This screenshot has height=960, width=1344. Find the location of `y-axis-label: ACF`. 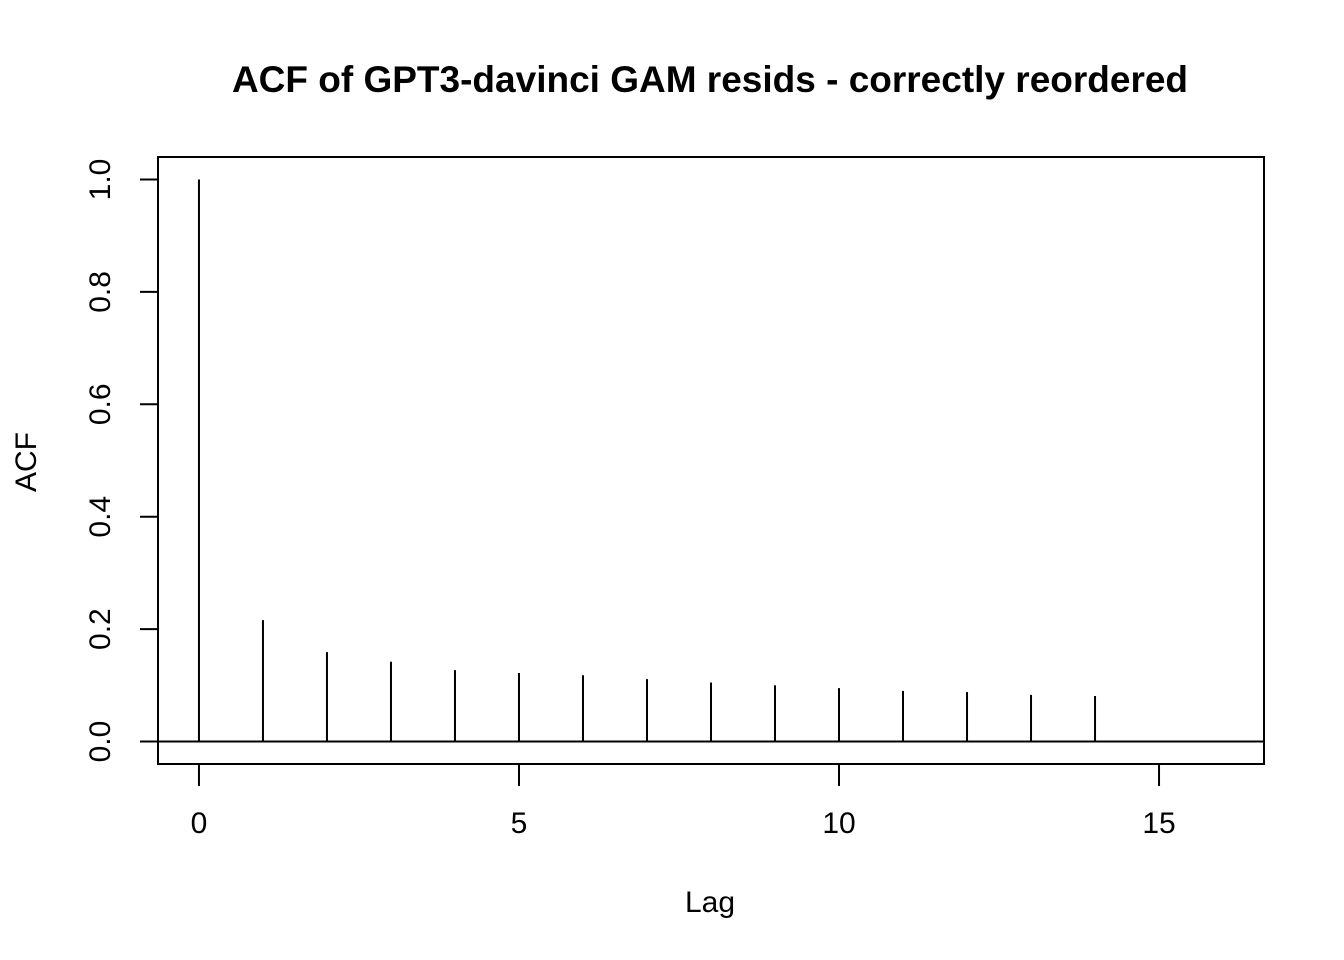

y-axis-label: ACF is located at coordinates (26, 462).